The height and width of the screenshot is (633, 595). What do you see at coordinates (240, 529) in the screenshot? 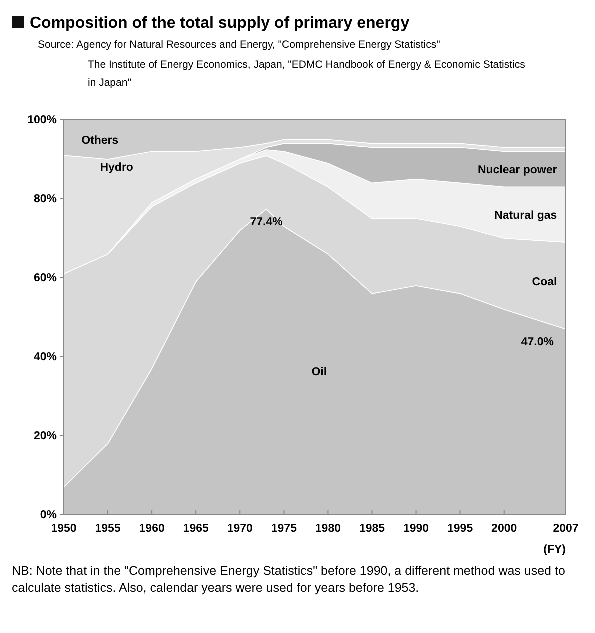
I see `x-tick-label: 1970` at bounding box center [240, 529].